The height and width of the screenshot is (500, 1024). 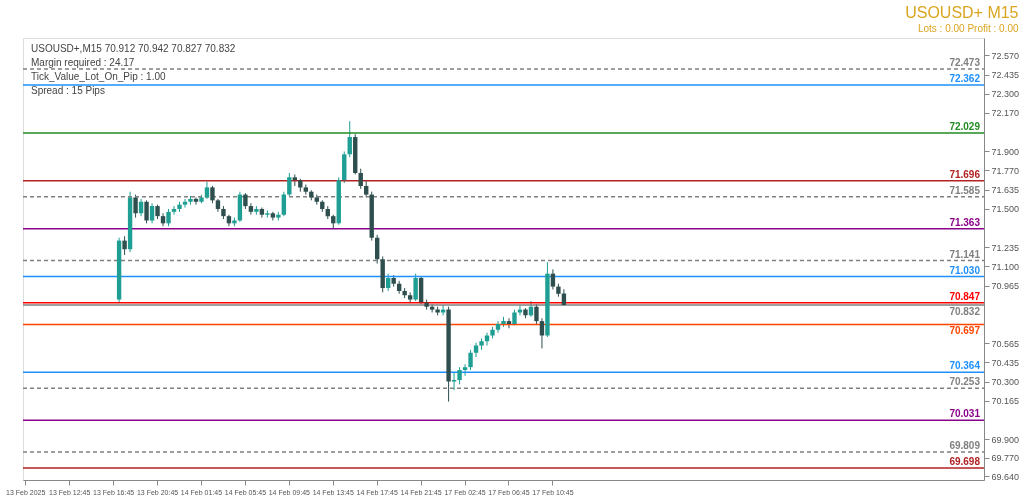 What do you see at coordinates (965, 222) in the screenshot?
I see `ref-line-label: 71.363` at bounding box center [965, 222].